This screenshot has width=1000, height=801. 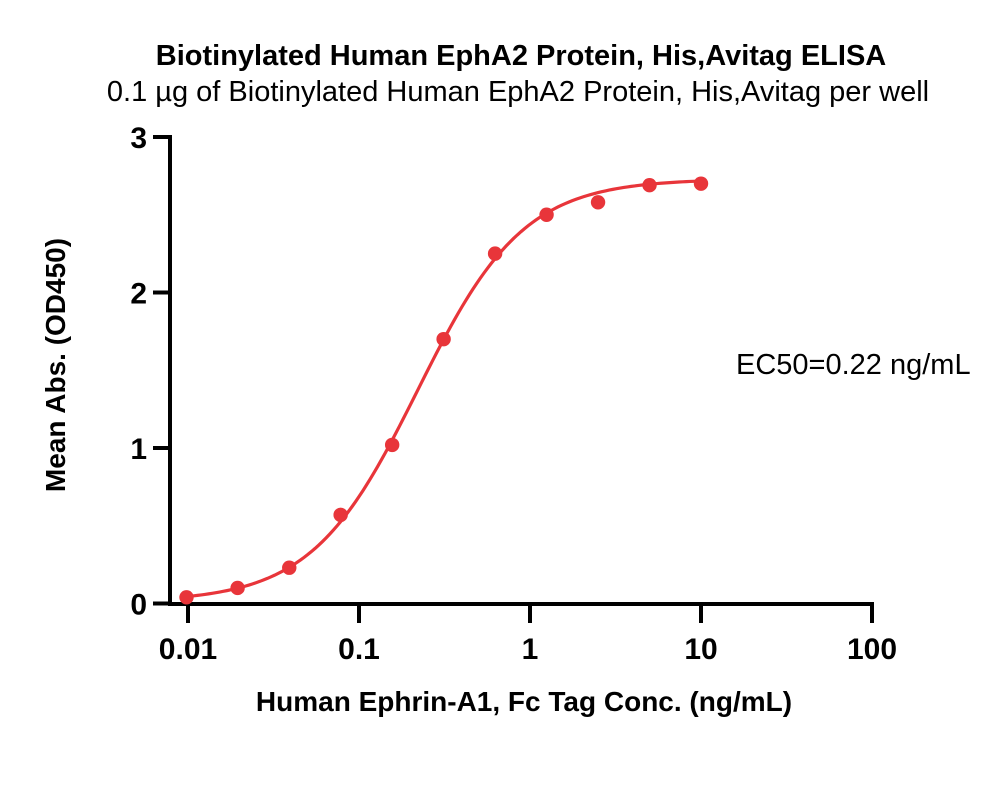 I want to click on y-tick-label: 0, so click(x=138, y=605).